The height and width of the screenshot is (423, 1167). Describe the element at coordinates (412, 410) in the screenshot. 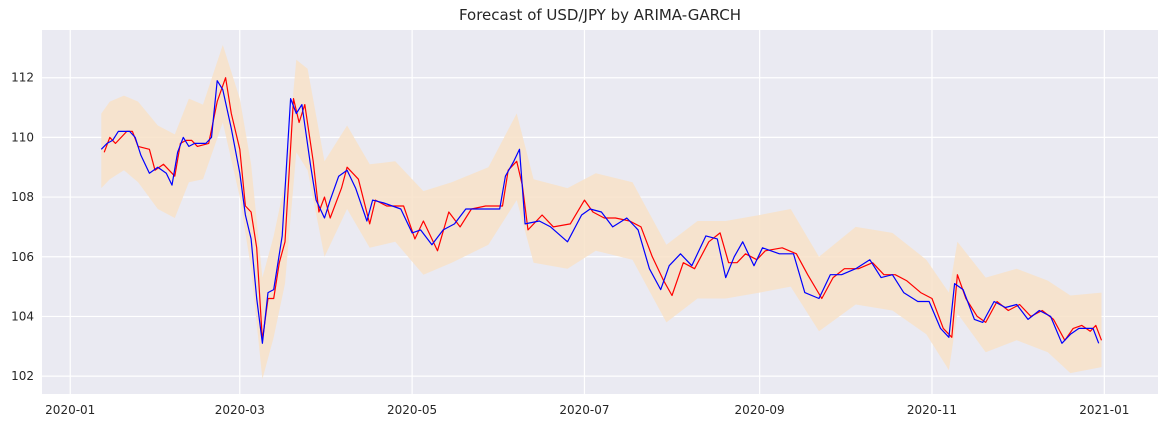

I see `x-tick-label: 2020-05` at that location.